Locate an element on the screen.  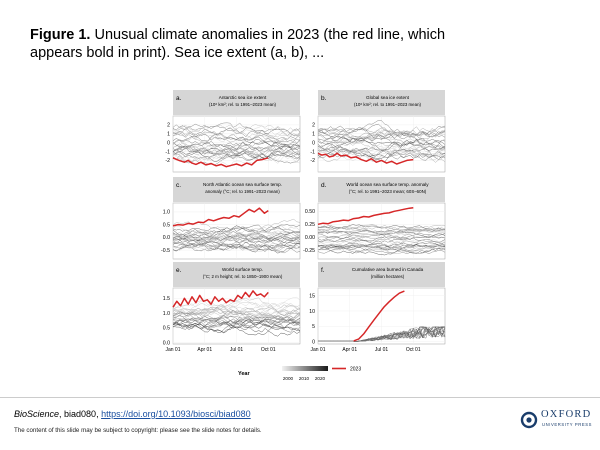
panel-letter: e. is located at coordinates (179, 270).